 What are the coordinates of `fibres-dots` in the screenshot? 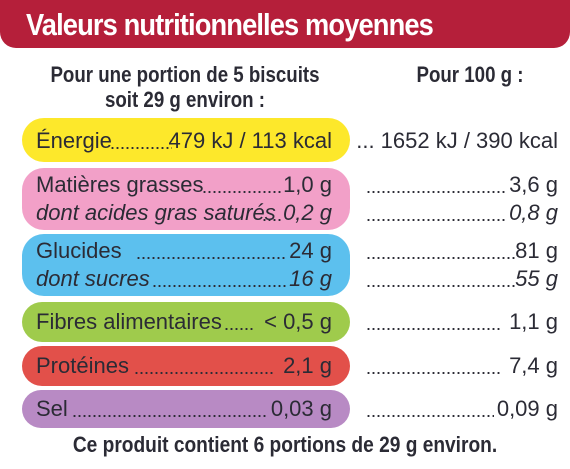 It's located at (239, 329).